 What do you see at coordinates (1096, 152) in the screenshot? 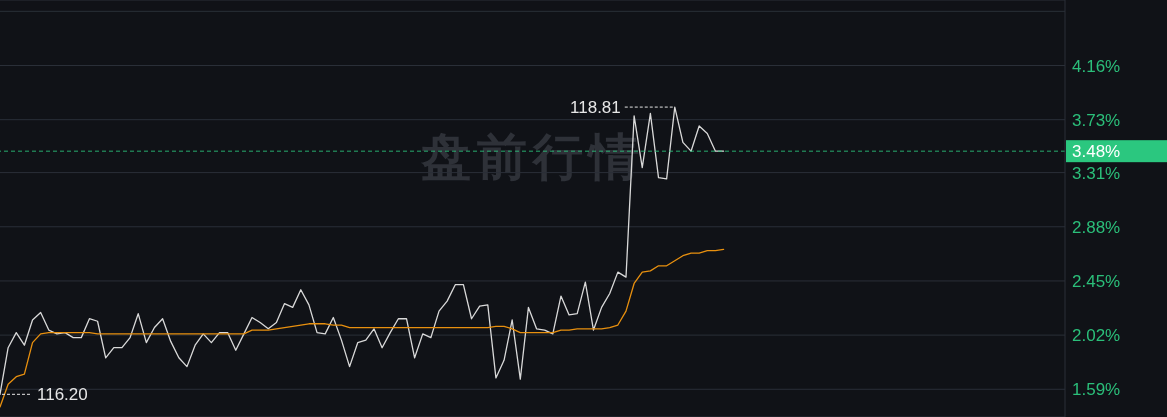
I see `ref-line-label: 3.48%` at bounding box center [1096, 152].